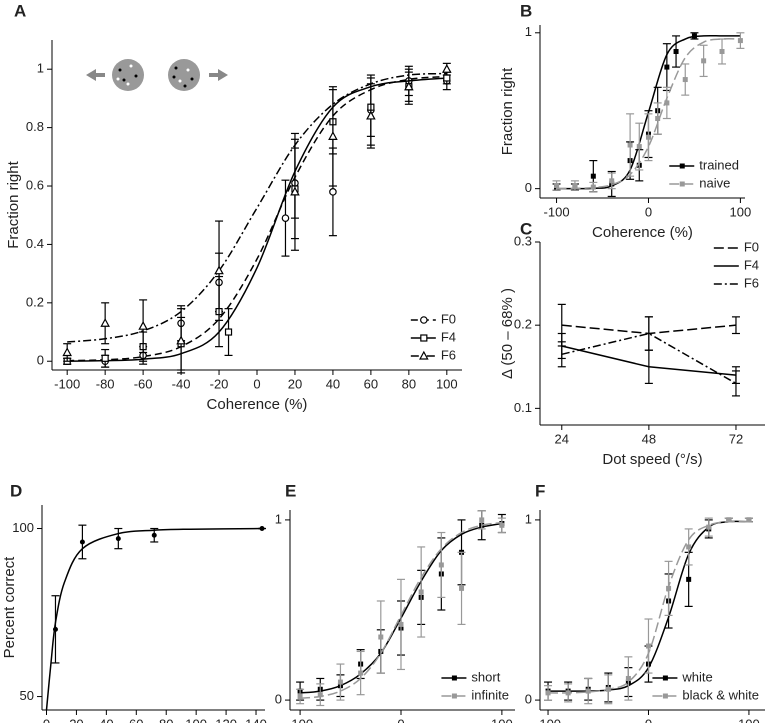 The width and height of the screenshot is (777, 723). I want to click on x-axis-title: Dot speed (°/s), so click(652, 459).